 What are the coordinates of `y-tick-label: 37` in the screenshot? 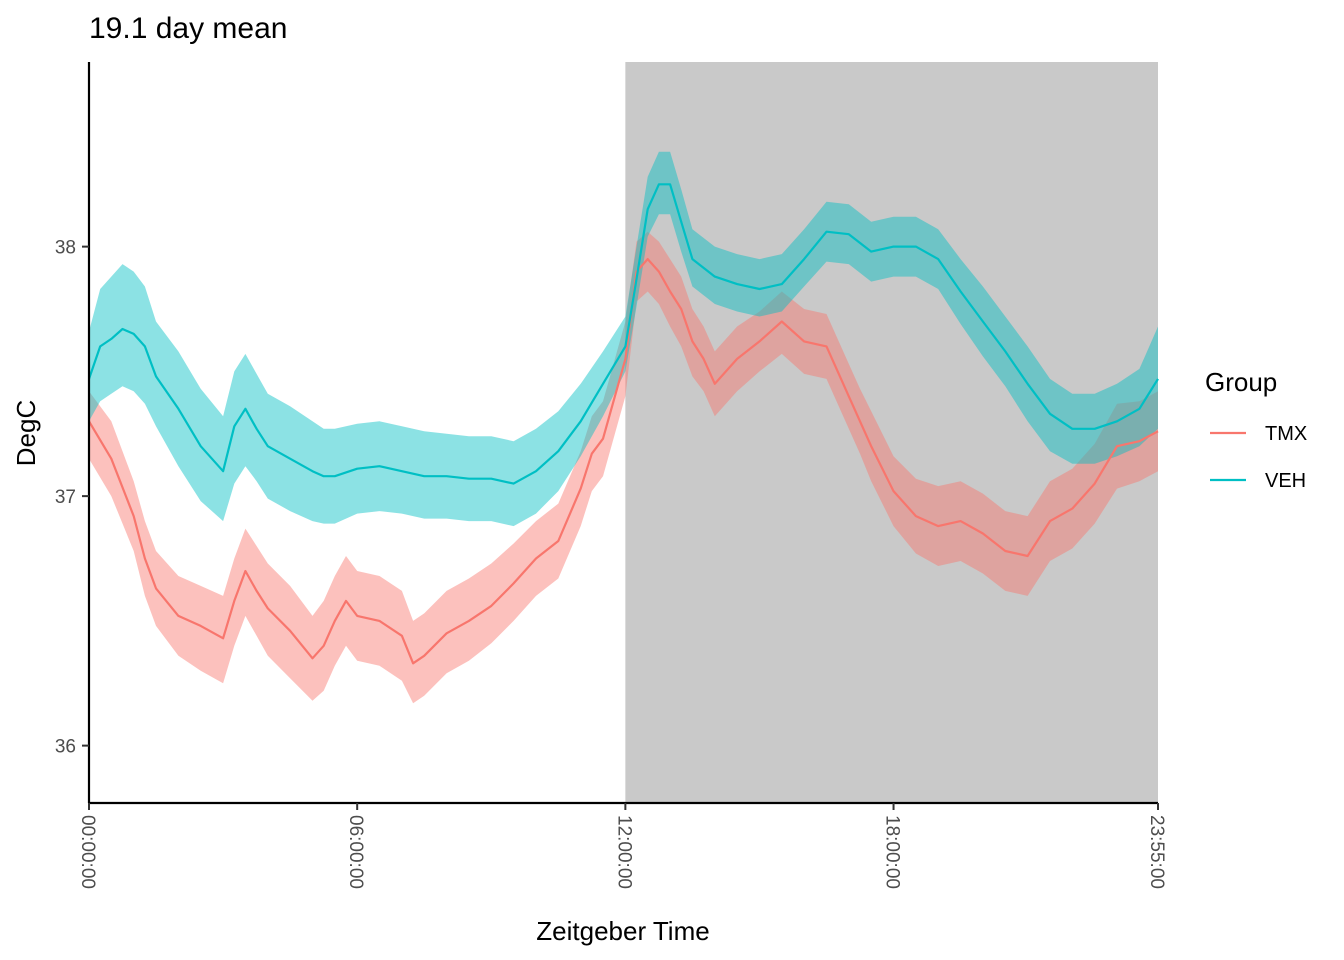 It's located at (65, 497).